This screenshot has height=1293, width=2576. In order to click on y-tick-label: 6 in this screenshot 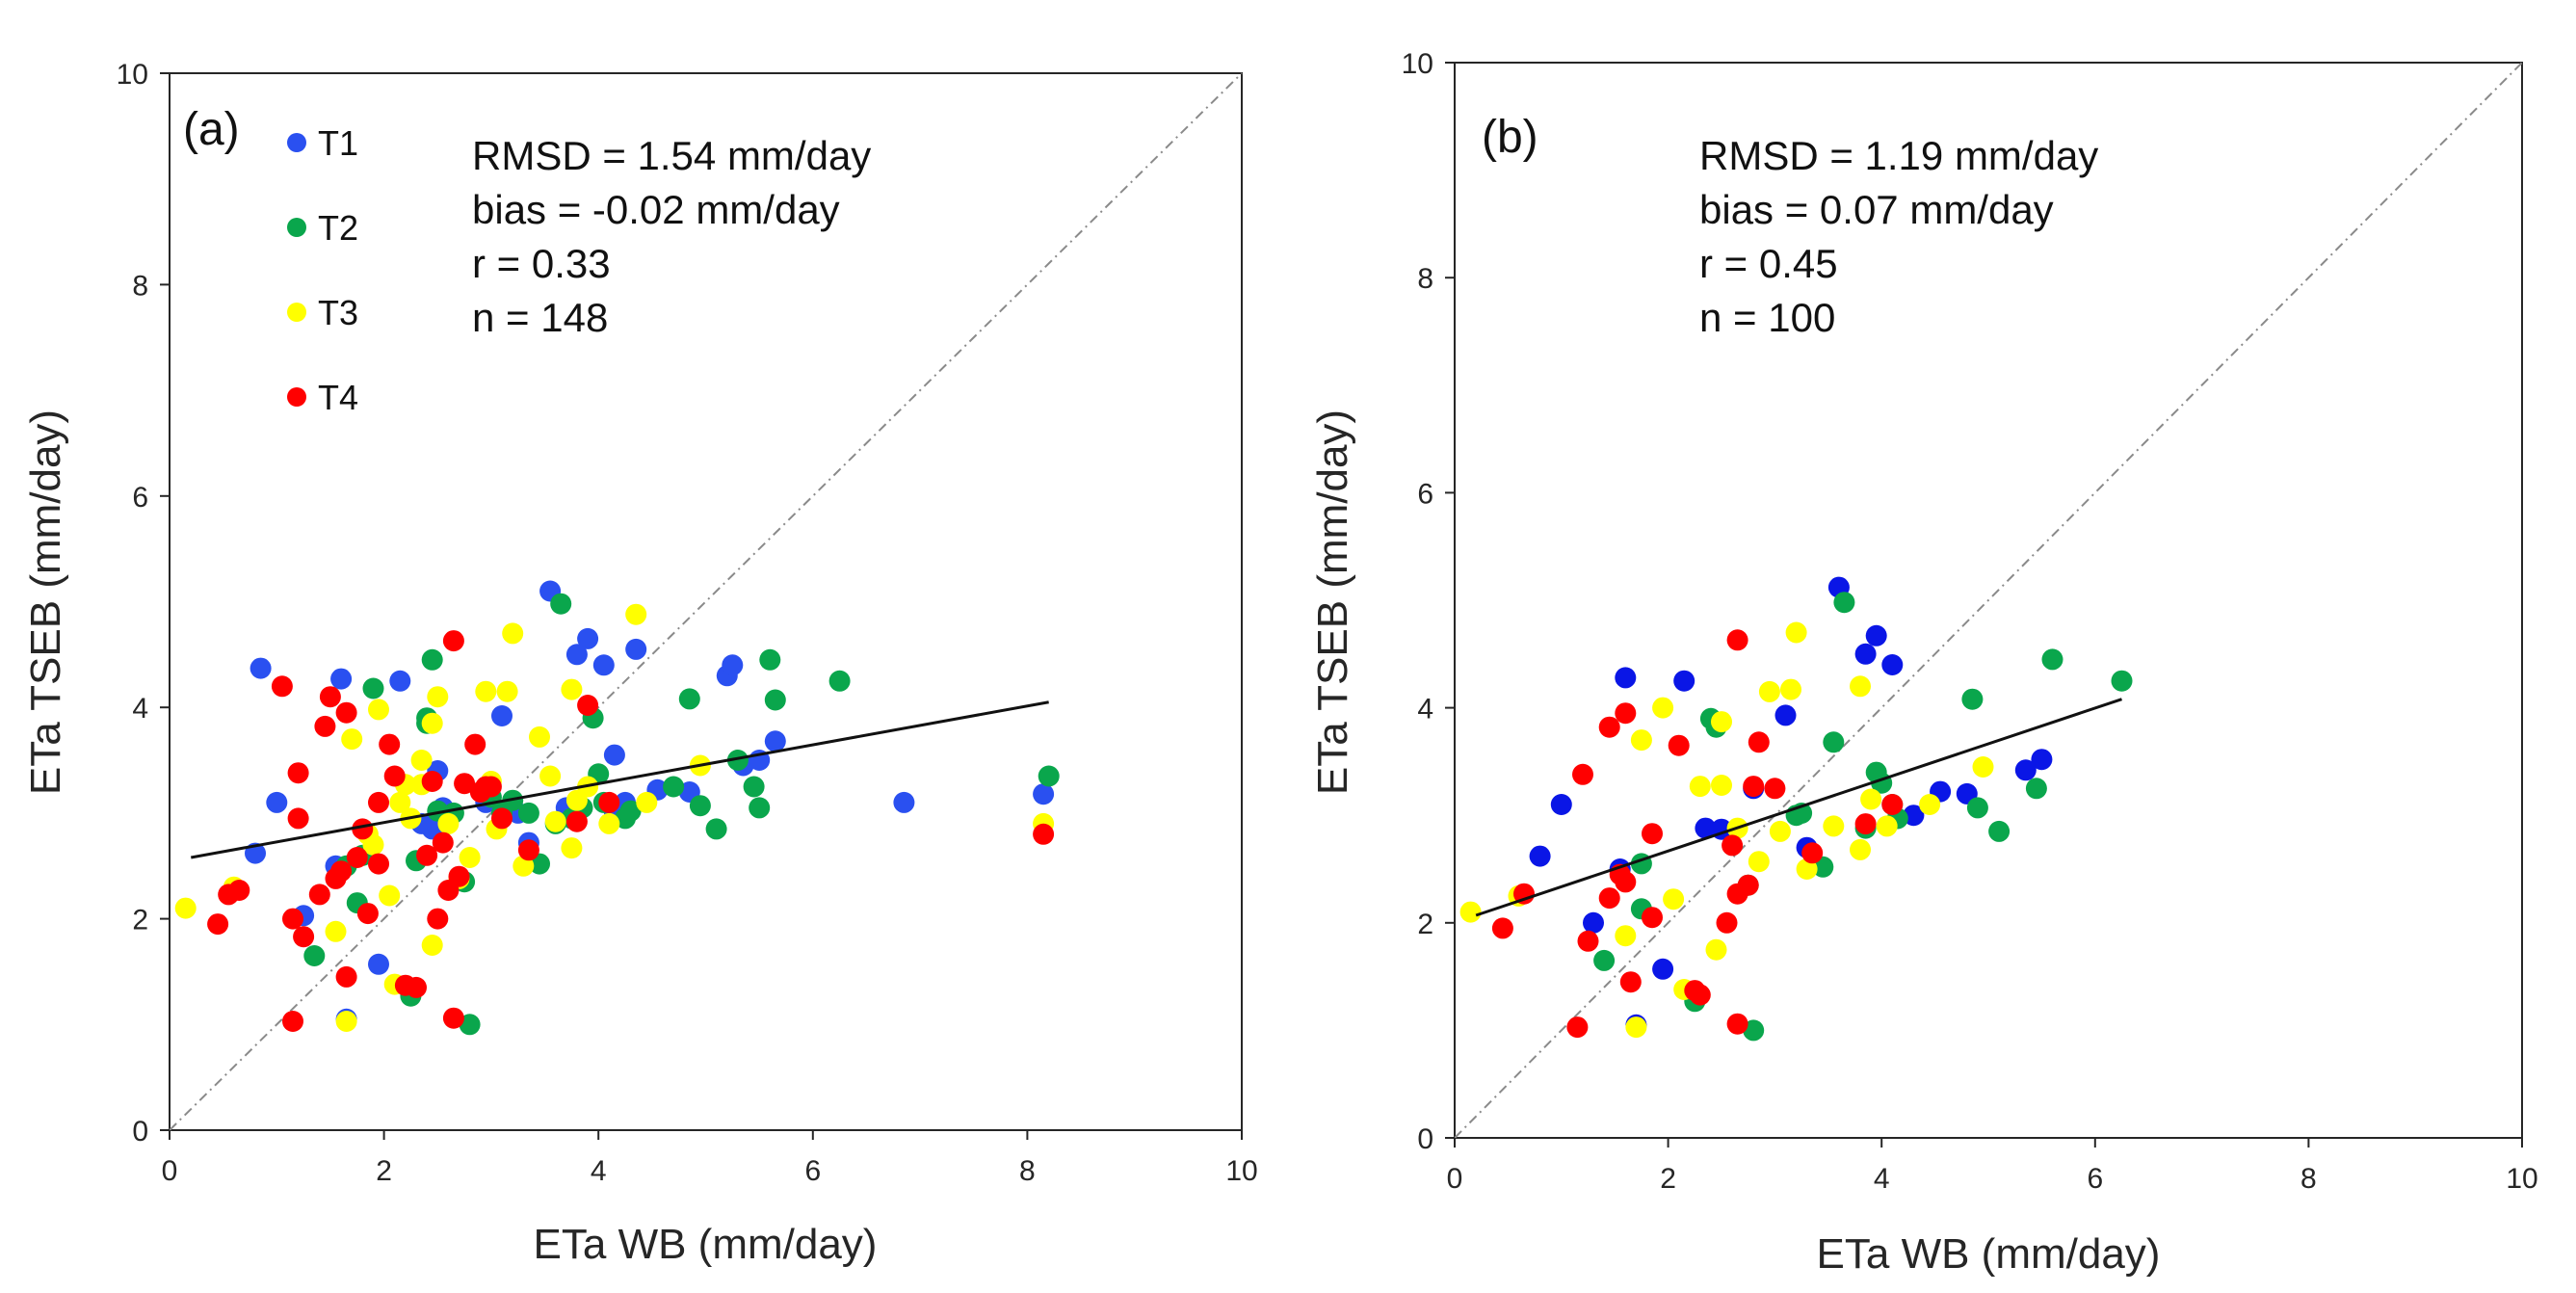, I will do `click(1425, 494)`.